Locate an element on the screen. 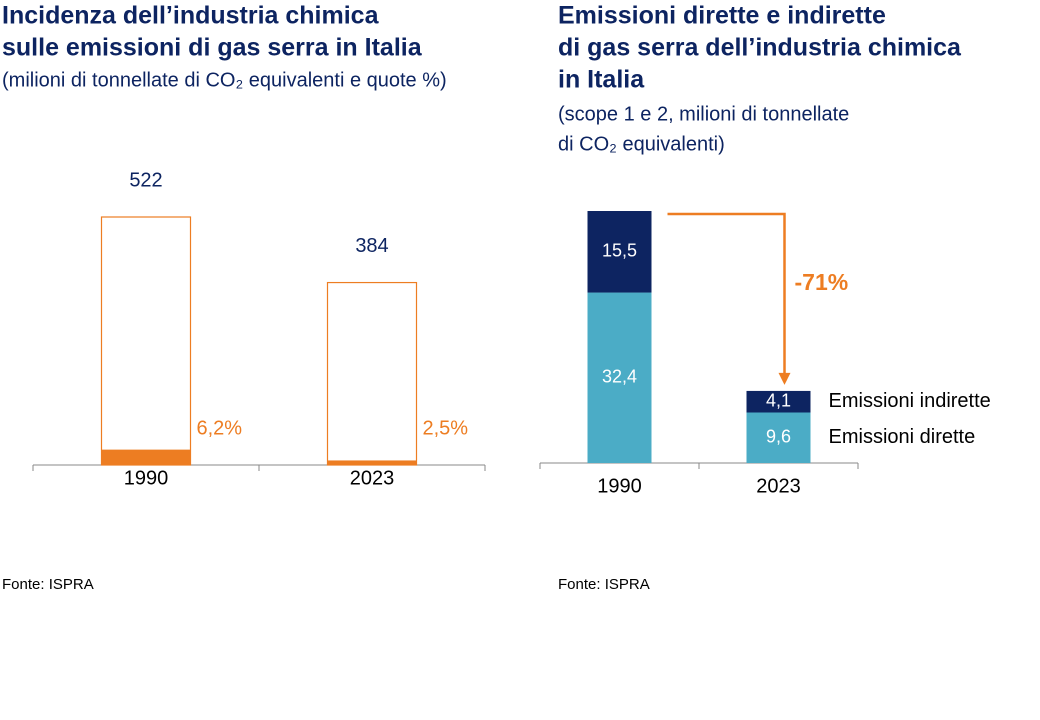 The width and height of the screenshot is (1040, 720). value-label: 4,1 is located at coordinates (778, 400).